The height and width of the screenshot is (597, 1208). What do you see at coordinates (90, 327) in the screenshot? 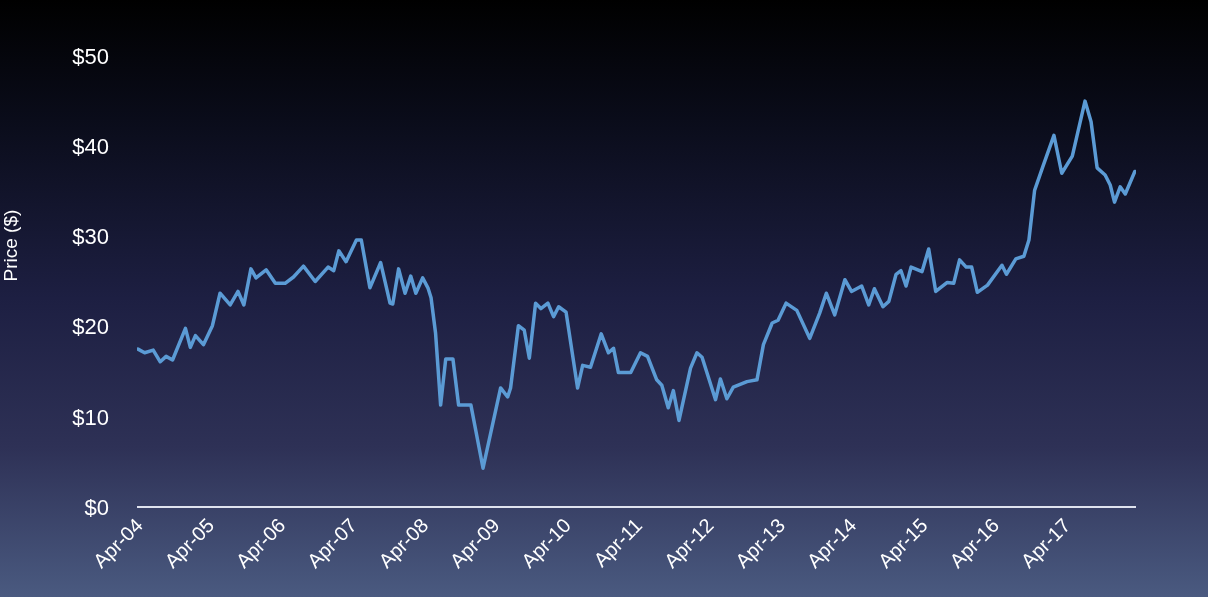
I see `y-tick-label: $20` at bounding box center [90, 327].